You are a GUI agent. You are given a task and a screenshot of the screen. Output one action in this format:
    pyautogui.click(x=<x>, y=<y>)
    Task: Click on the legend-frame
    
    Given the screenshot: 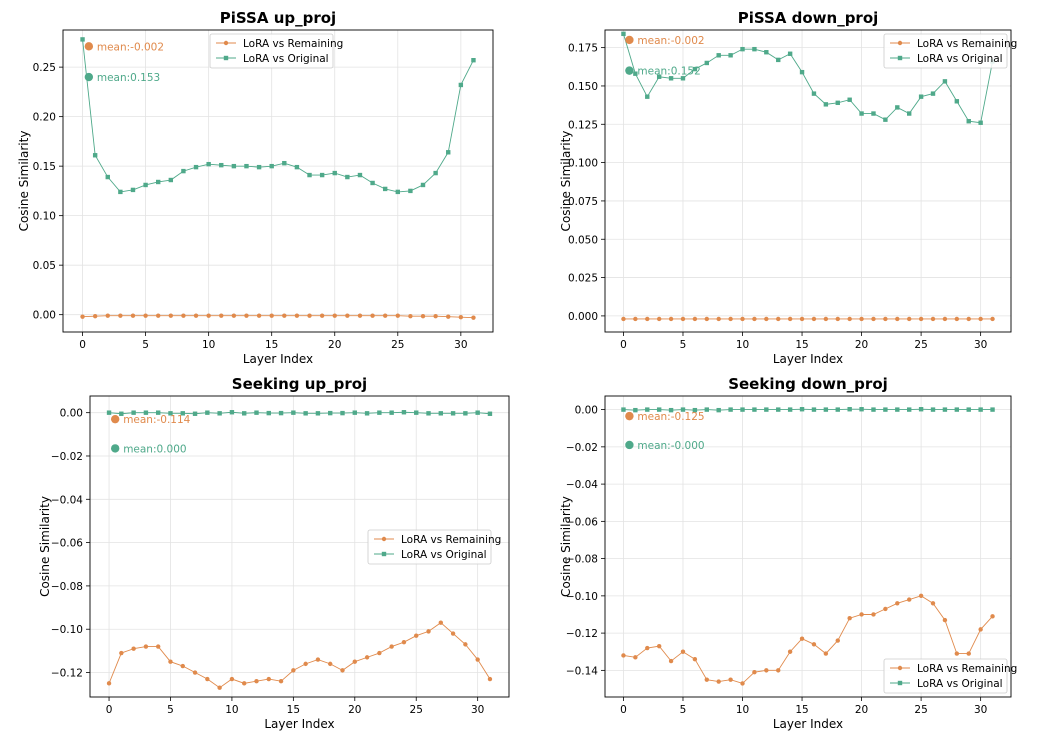 What is the action you would take?
    pyautogui.click(x=271, y=51)
    